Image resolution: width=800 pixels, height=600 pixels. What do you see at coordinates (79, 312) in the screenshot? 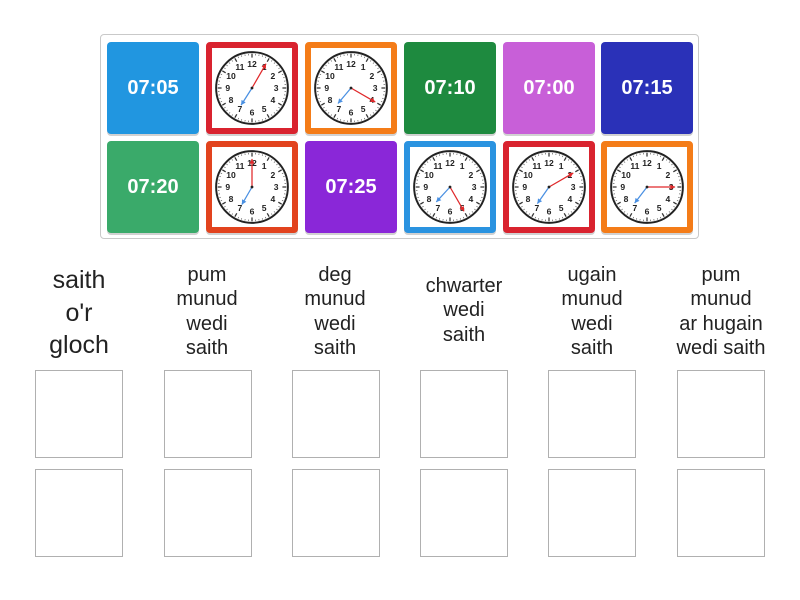
I see `category-label: saith o'r gloch` at bounding box center [79, 312].